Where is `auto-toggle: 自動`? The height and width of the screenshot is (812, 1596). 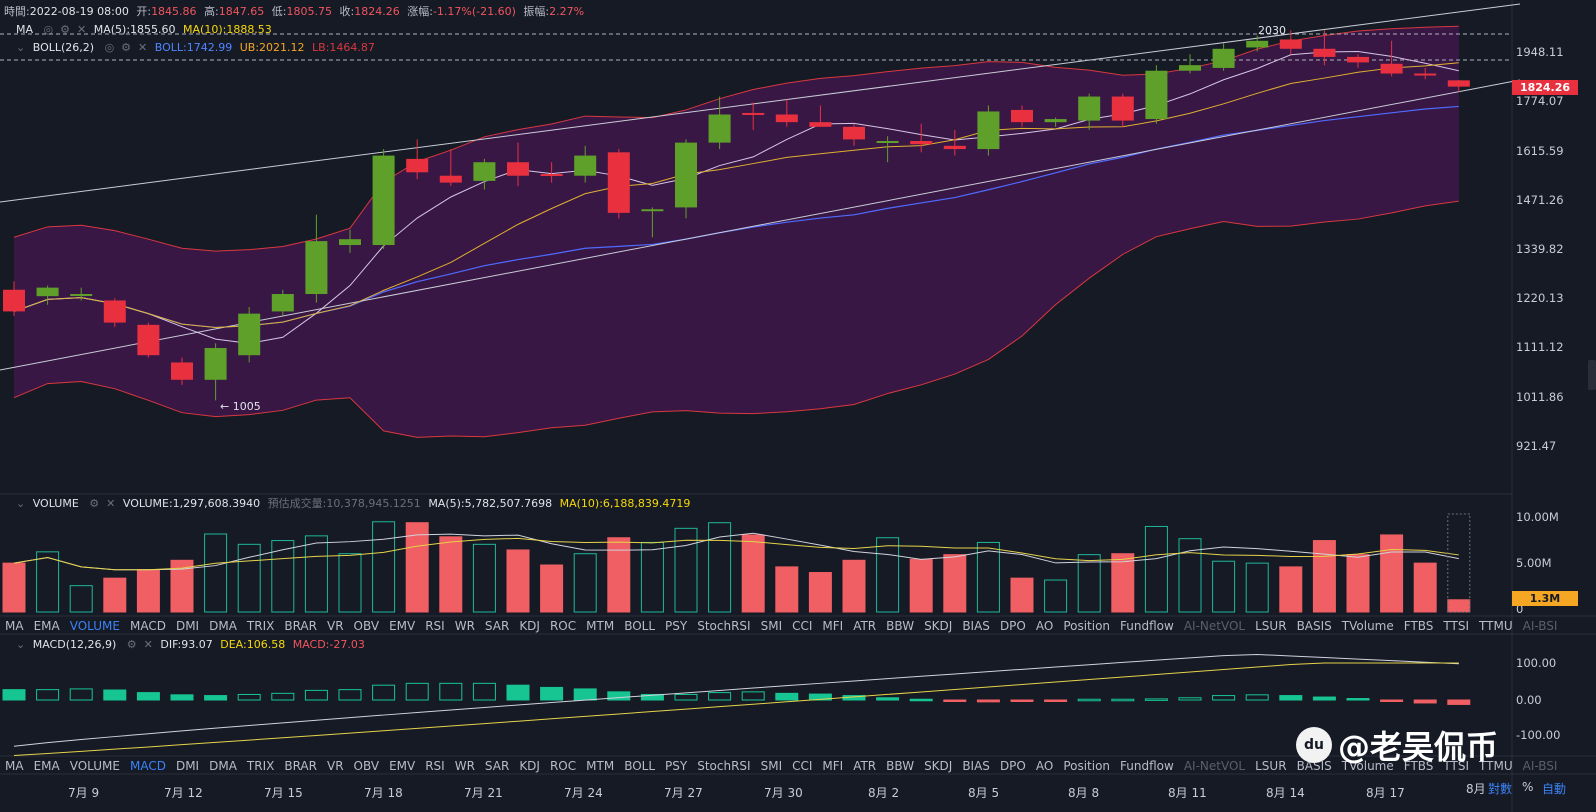
auto-toggle: 自動 is located at coordinates (1554, 789).